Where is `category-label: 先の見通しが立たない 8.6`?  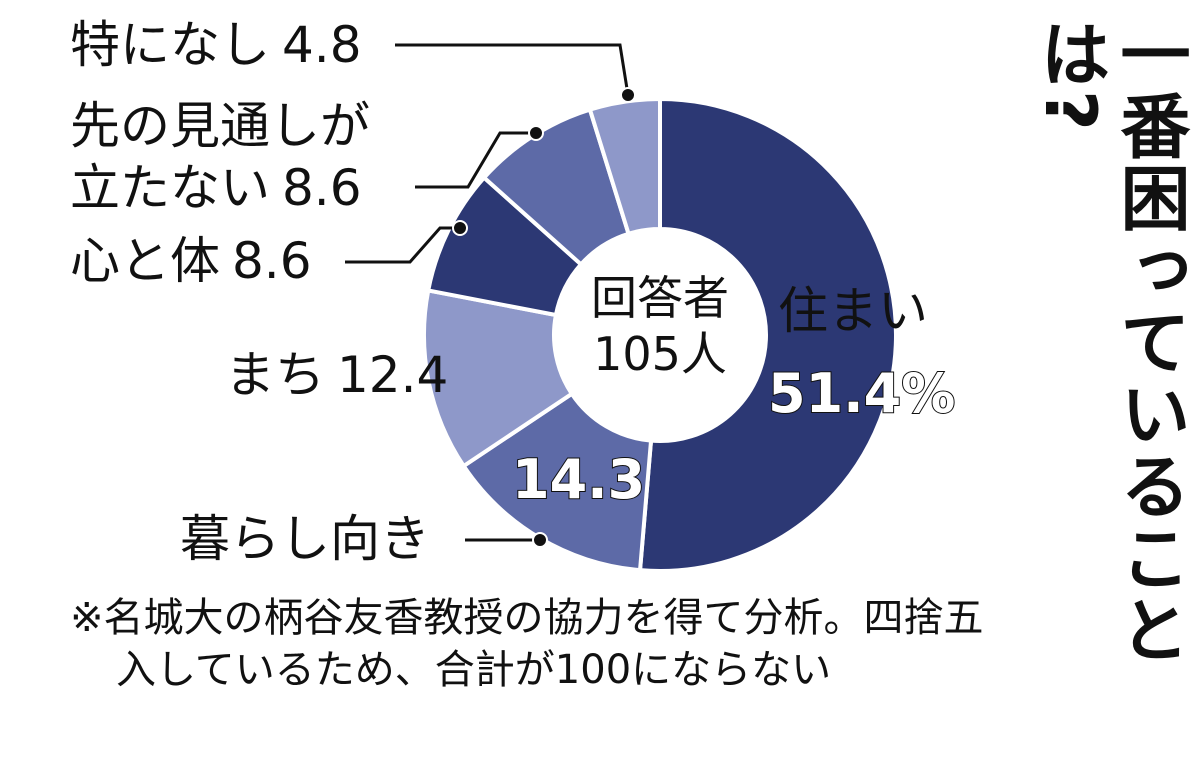
category-label: 先の見通しが立たない 8.6 is located at coordinates (235, 157).